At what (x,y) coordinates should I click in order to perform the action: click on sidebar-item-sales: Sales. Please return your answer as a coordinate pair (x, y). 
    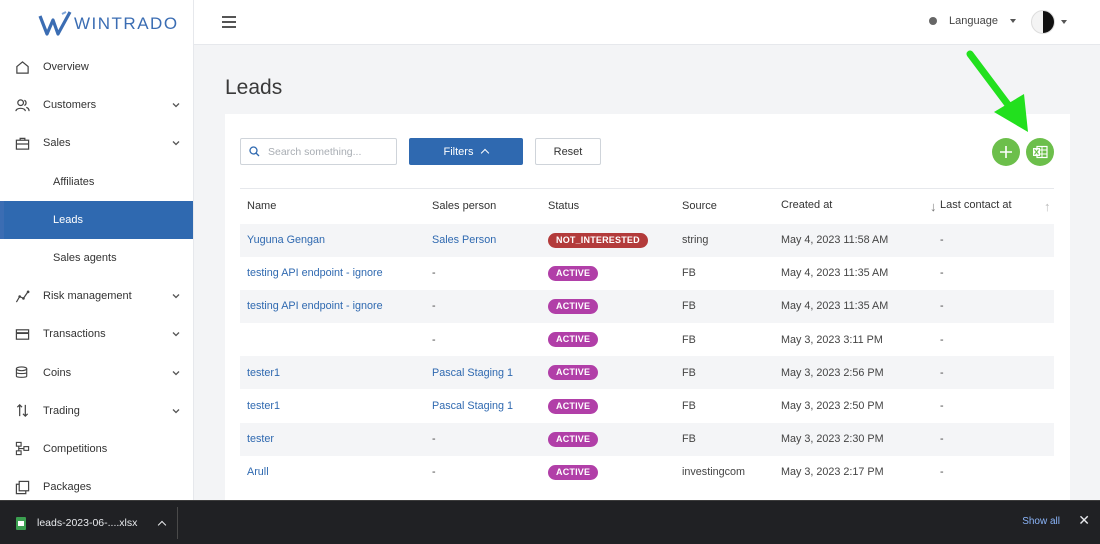
    Looking at the image, I should click on (96, 143).